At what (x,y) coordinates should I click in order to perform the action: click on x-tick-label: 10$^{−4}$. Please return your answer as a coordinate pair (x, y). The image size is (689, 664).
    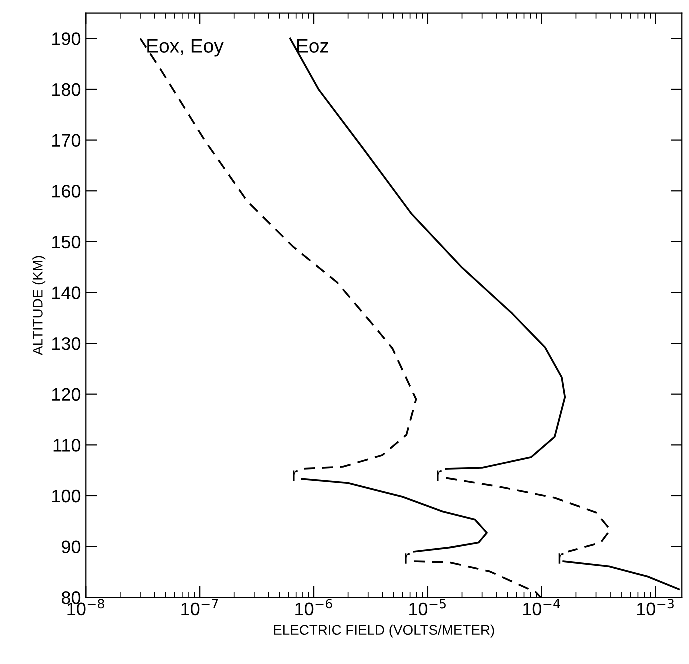
    Looking at the image, I should click on (542, 607).